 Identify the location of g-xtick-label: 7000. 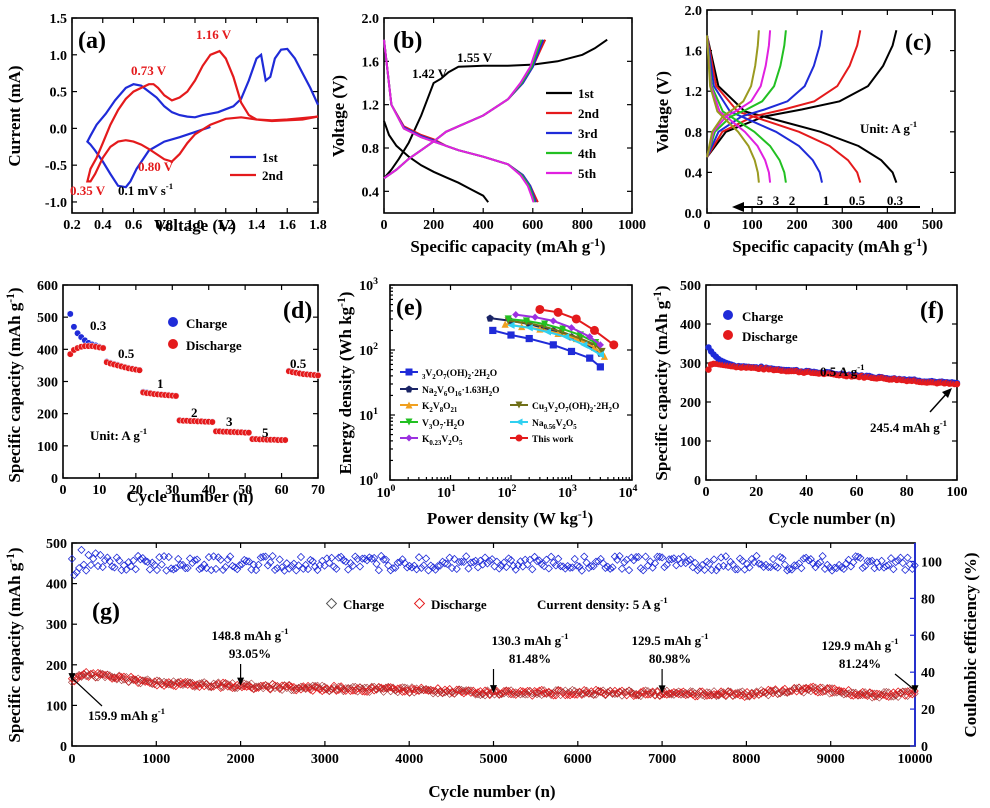
(662, 759).